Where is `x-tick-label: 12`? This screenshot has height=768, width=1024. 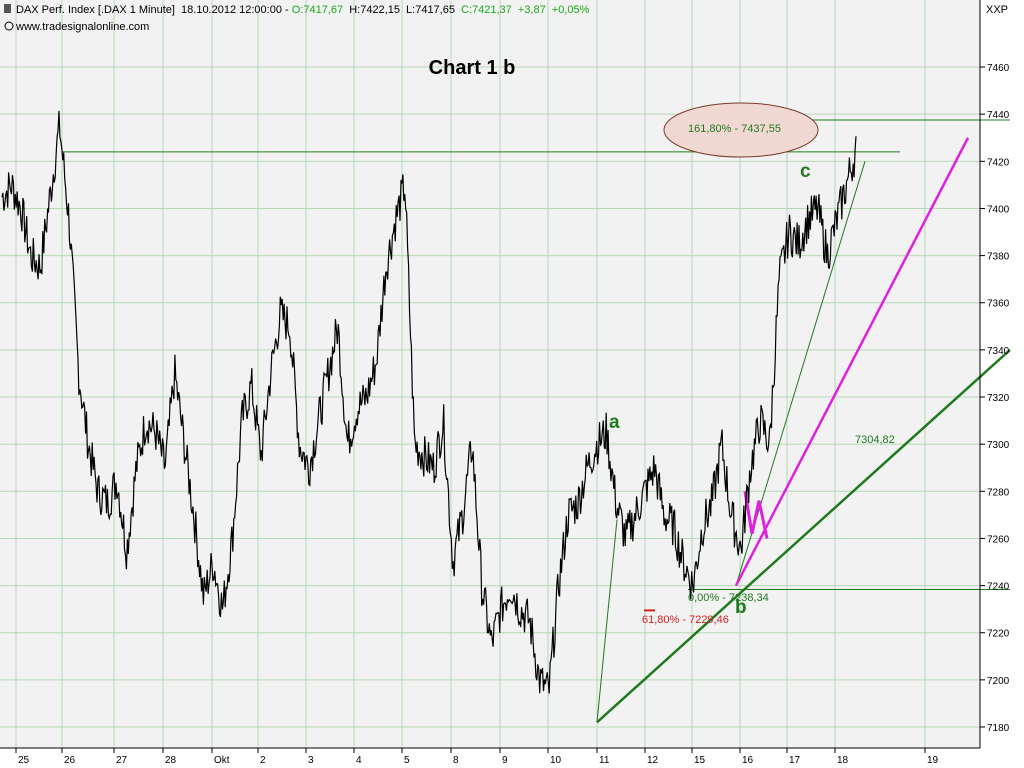
x-tick-label: 12 is located at coordinates (653, 760).